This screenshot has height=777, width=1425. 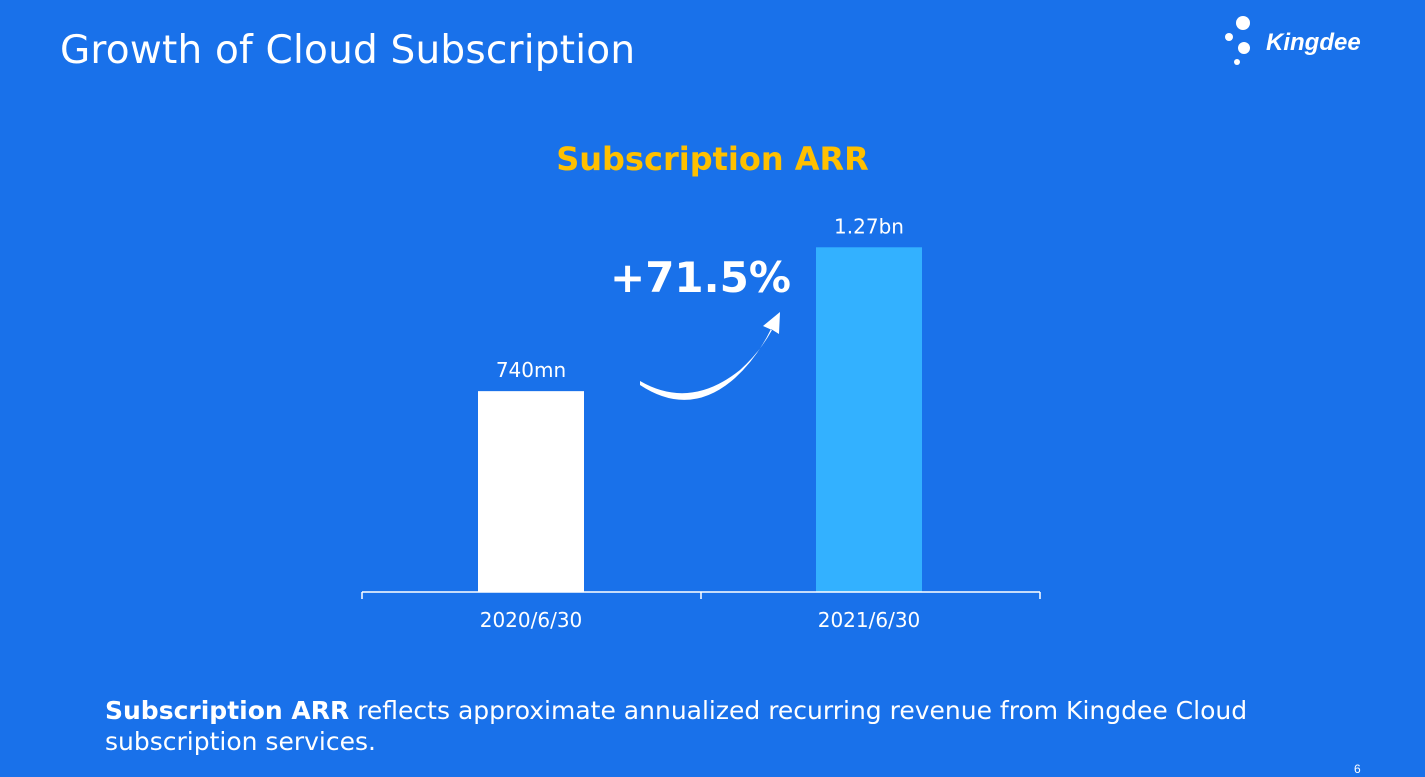 I want to click on slide-title: Growth of Cloud Subscription, so click(x=348, y=50).